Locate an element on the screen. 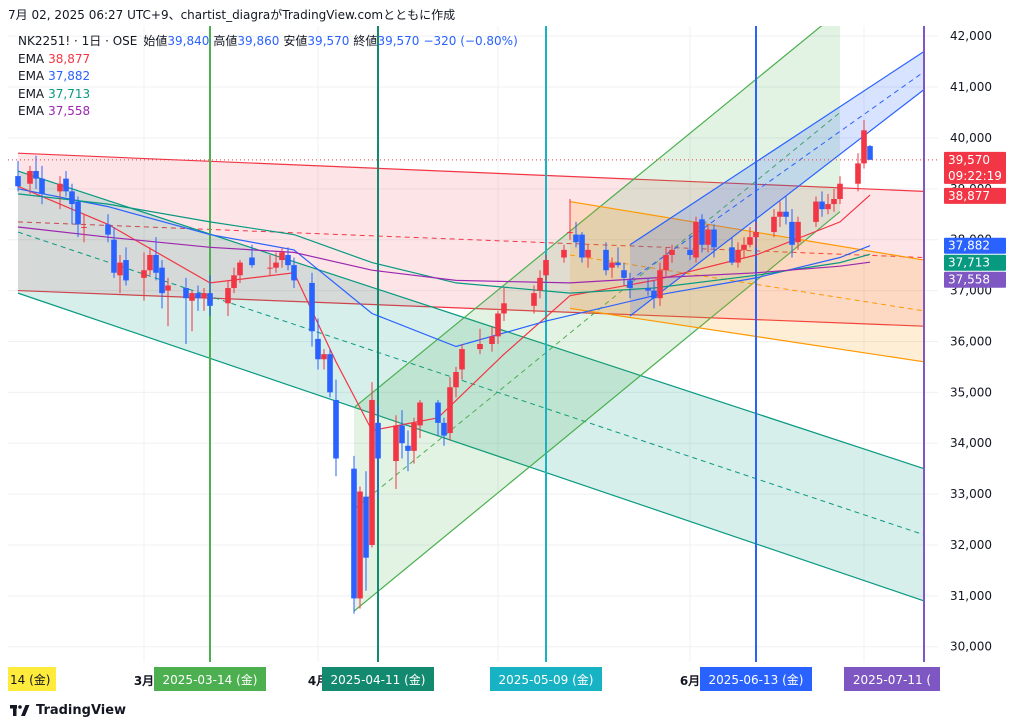 The height and width of the screenshot is (728, 1024). indicator-row-3: EMA 37,713 is located at coordinates (268, 95).